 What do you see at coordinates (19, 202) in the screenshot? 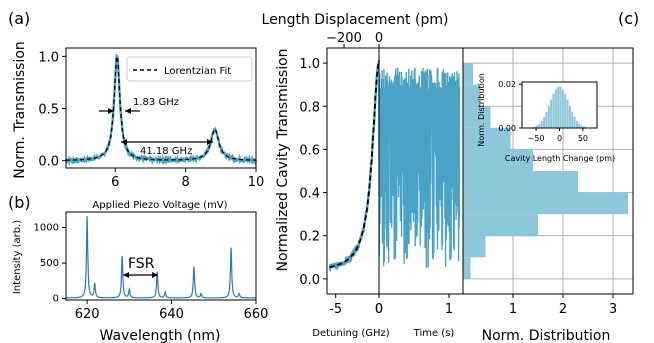
I see `panel-label-b: (b)` at bounding box center [19, 202].